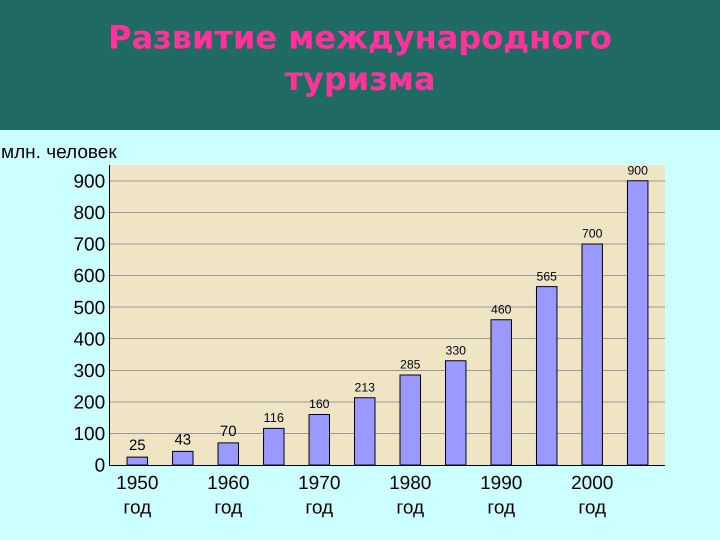 This screenshot has width=720, height=540. What do you see at coordinates (501, 309) in the screenshot?
I see `data-label: 460` at bounding box center [501, 309].